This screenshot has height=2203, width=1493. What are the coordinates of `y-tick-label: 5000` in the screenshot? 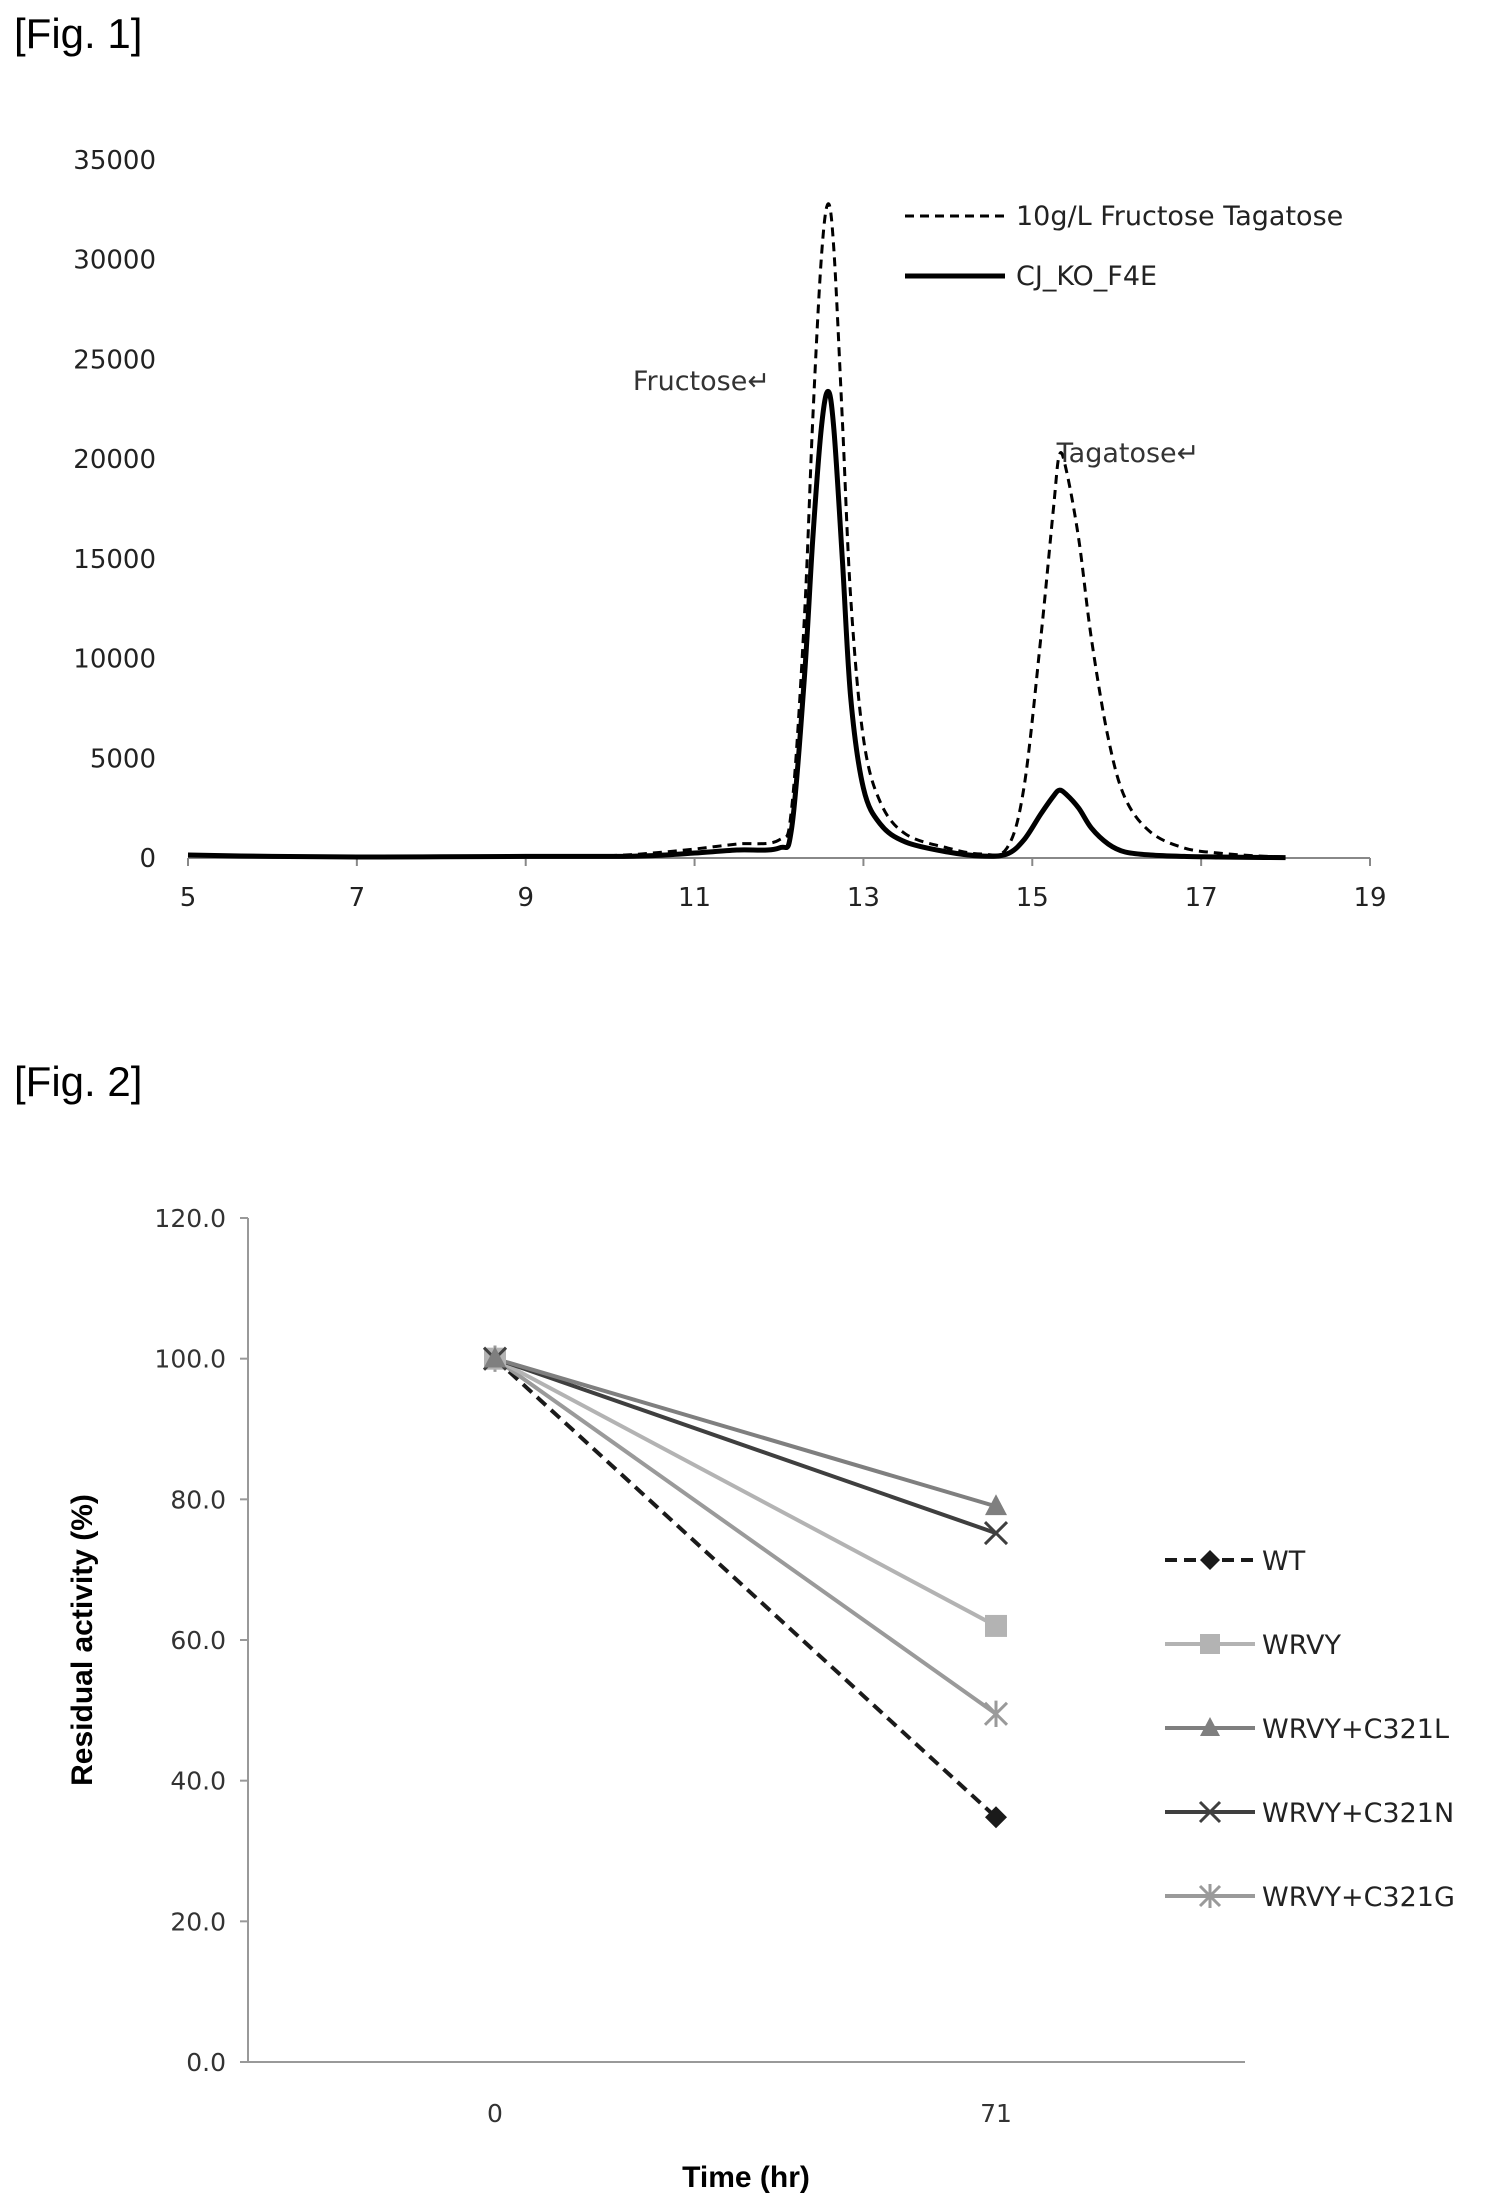 It's located at (123, 759).